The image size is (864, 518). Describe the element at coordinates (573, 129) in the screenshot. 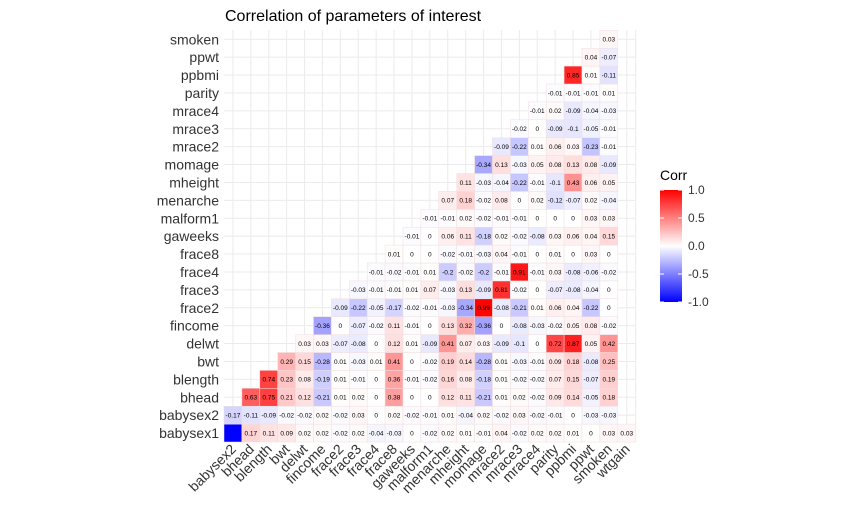

I see `cell-value-label: -0.1` at that location.